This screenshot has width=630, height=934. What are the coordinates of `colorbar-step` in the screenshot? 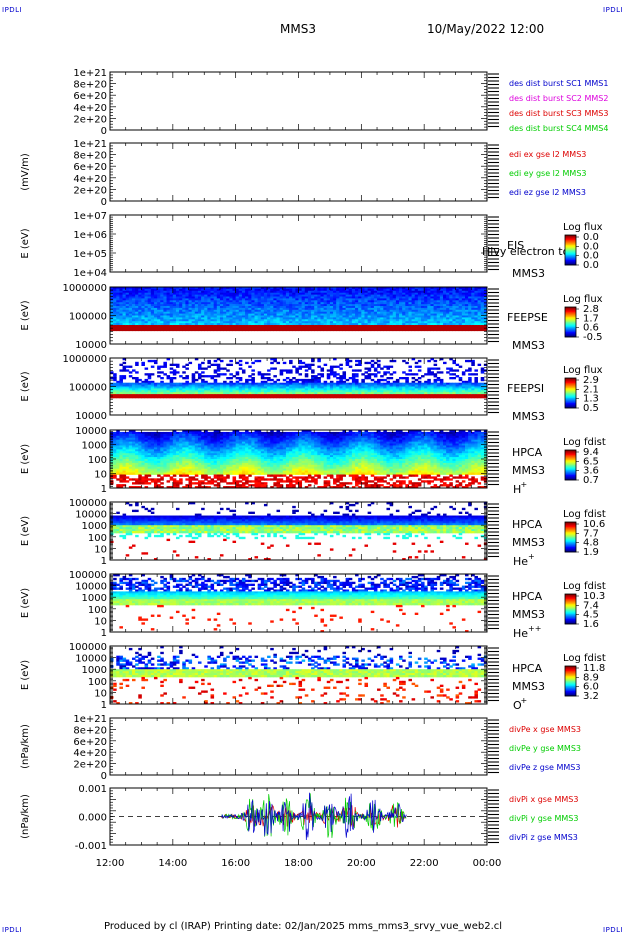 It's located at (570, 316).